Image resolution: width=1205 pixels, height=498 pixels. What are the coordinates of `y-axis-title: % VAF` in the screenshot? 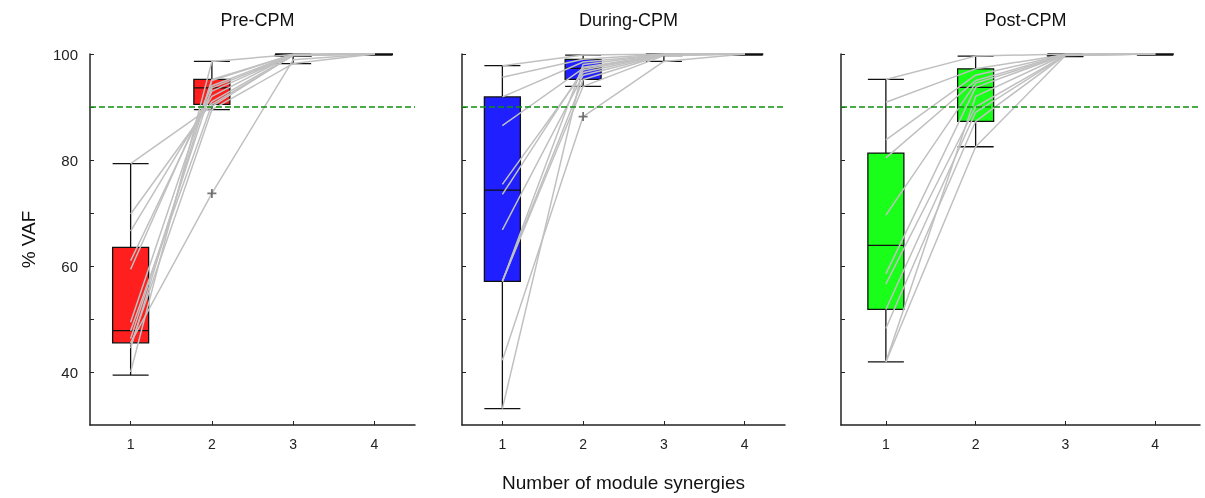 It's located at (28, 239).